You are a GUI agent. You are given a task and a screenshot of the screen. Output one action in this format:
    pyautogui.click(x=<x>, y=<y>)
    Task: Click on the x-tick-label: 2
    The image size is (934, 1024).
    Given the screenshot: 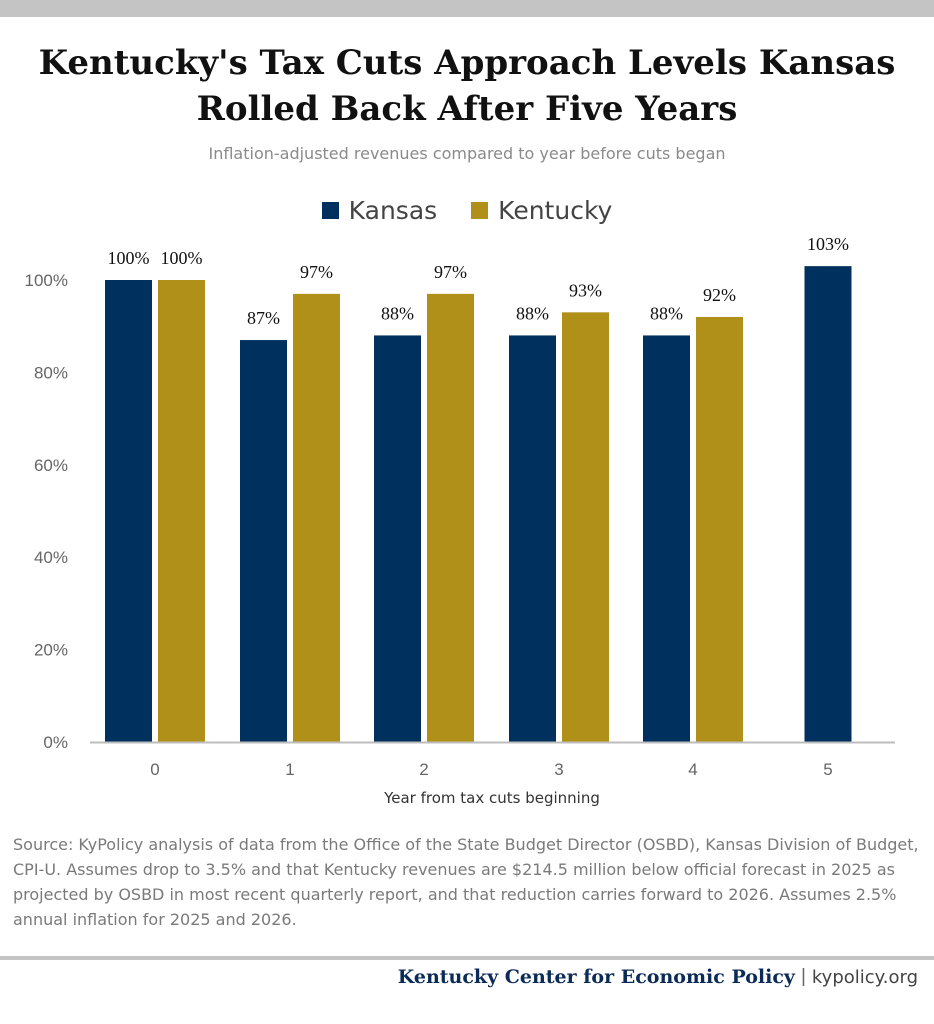 What is the action you would take?
    pyautogui.click(x=423, y=769)
    